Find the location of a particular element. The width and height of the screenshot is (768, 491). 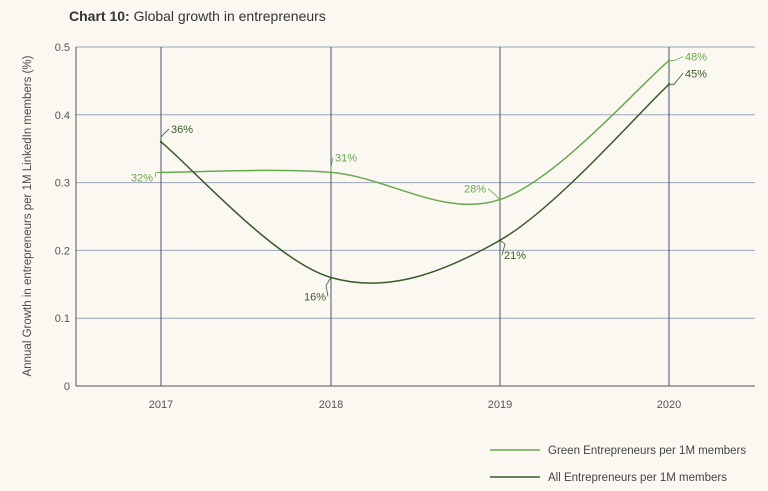

x-tick-label: 2018 is located at coordinates (331, 405).